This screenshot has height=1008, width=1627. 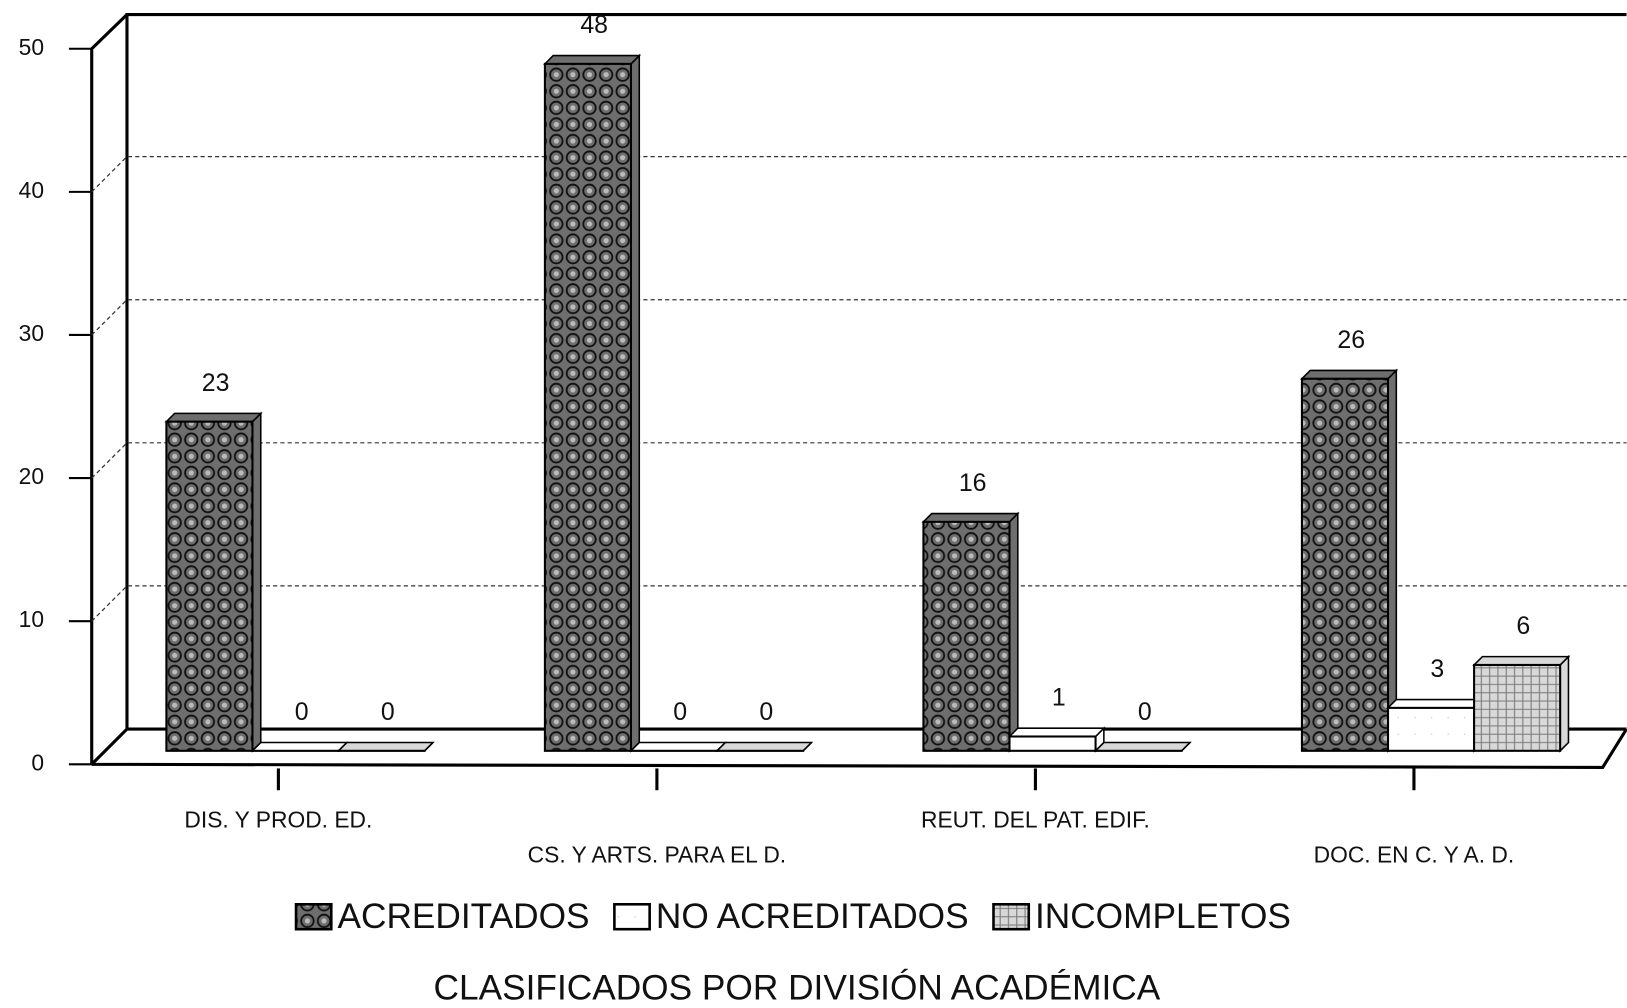 What do you see at coordinates (31, 47) in the screenshot?
I see `y-tick-label: 50` at bounding box center [31, 47].